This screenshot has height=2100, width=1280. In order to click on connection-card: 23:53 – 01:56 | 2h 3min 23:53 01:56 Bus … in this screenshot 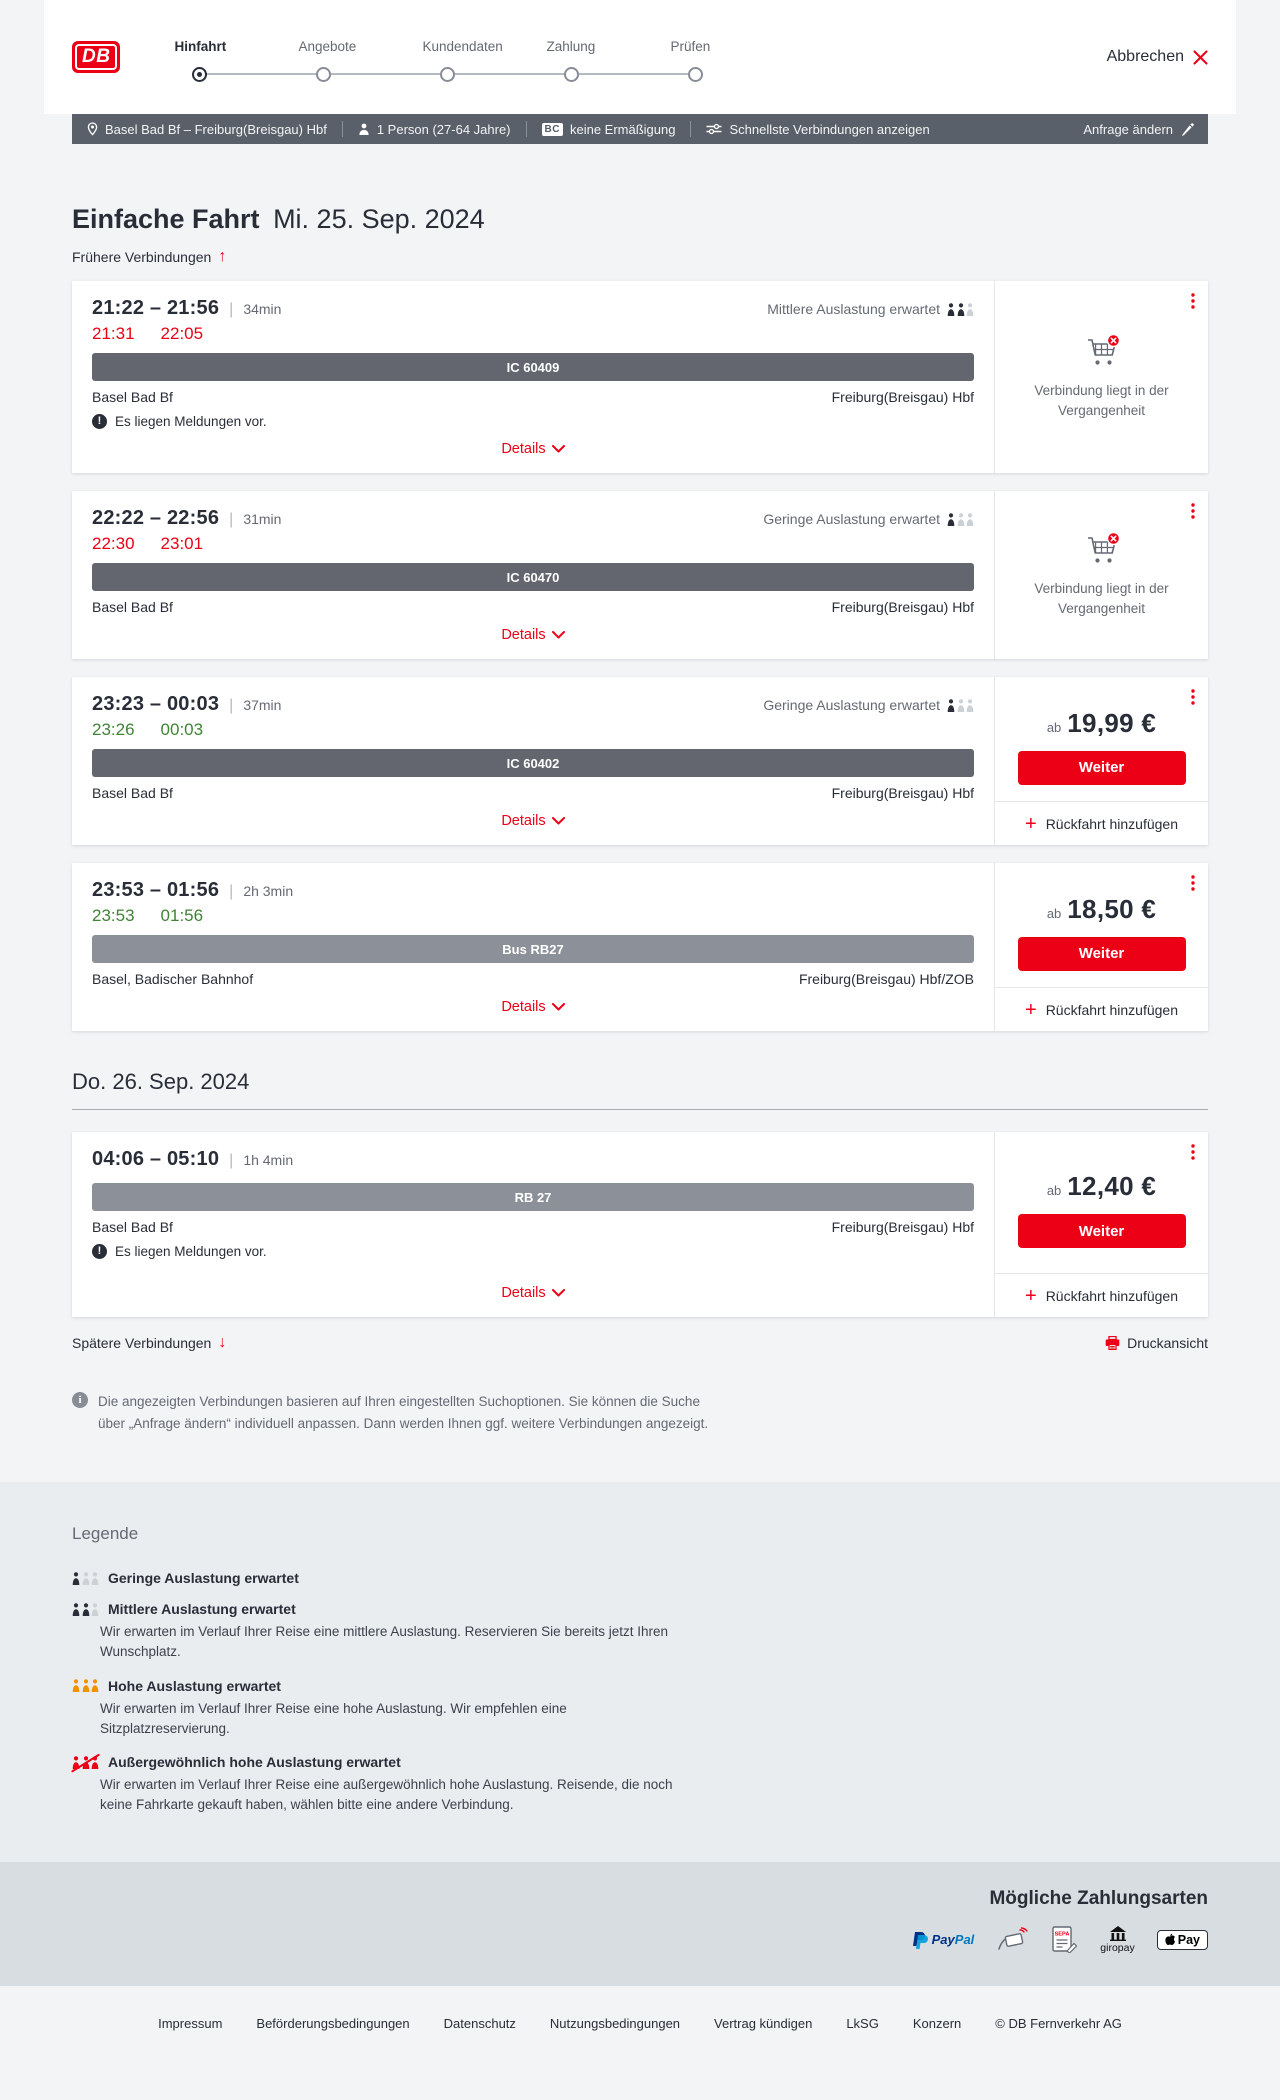, I will do `click(640, 947)`.